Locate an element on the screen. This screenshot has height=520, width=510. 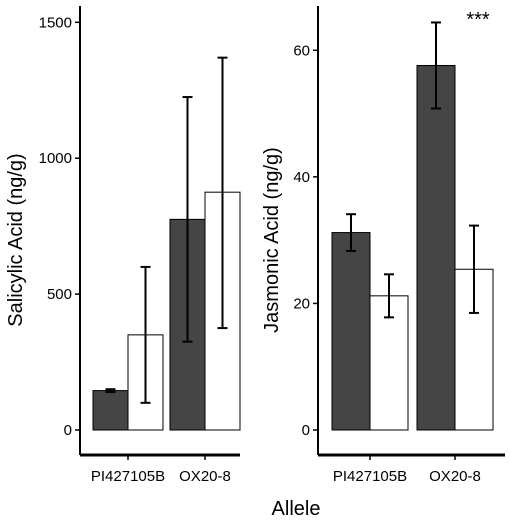
y-tick-label: 40 is located at coordinates (301, 177).